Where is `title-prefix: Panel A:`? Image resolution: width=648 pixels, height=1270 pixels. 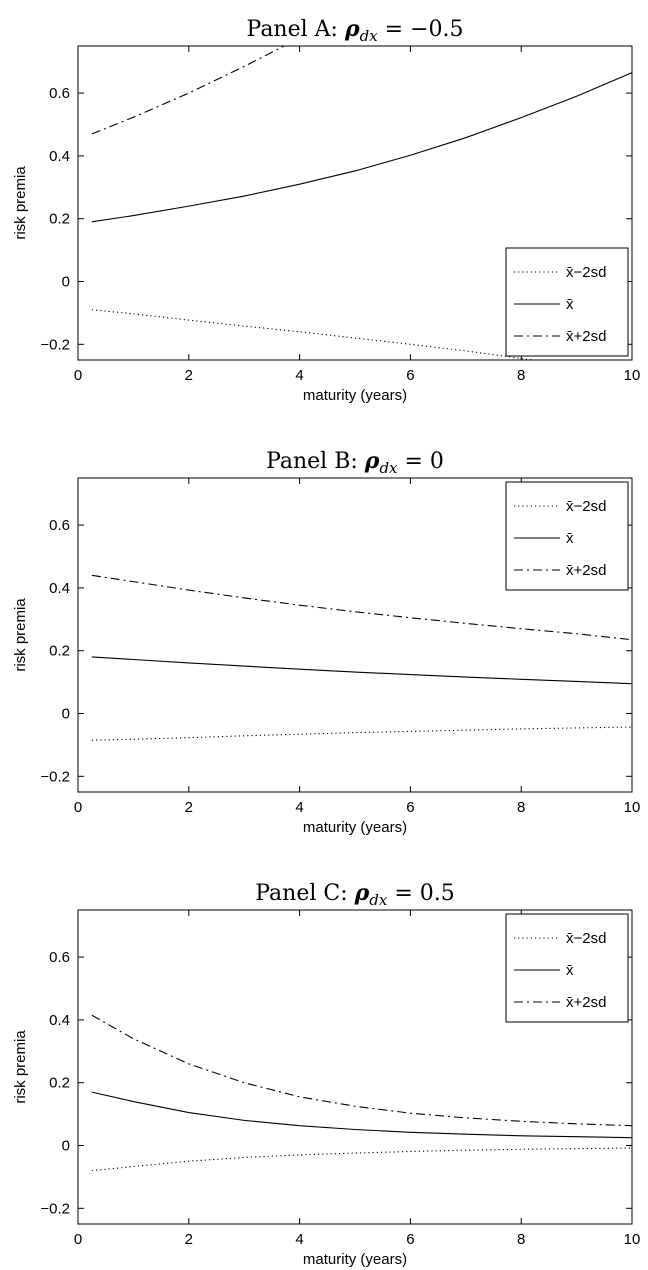 title-prefix: Panel A: is located at coordinates (296, 29).